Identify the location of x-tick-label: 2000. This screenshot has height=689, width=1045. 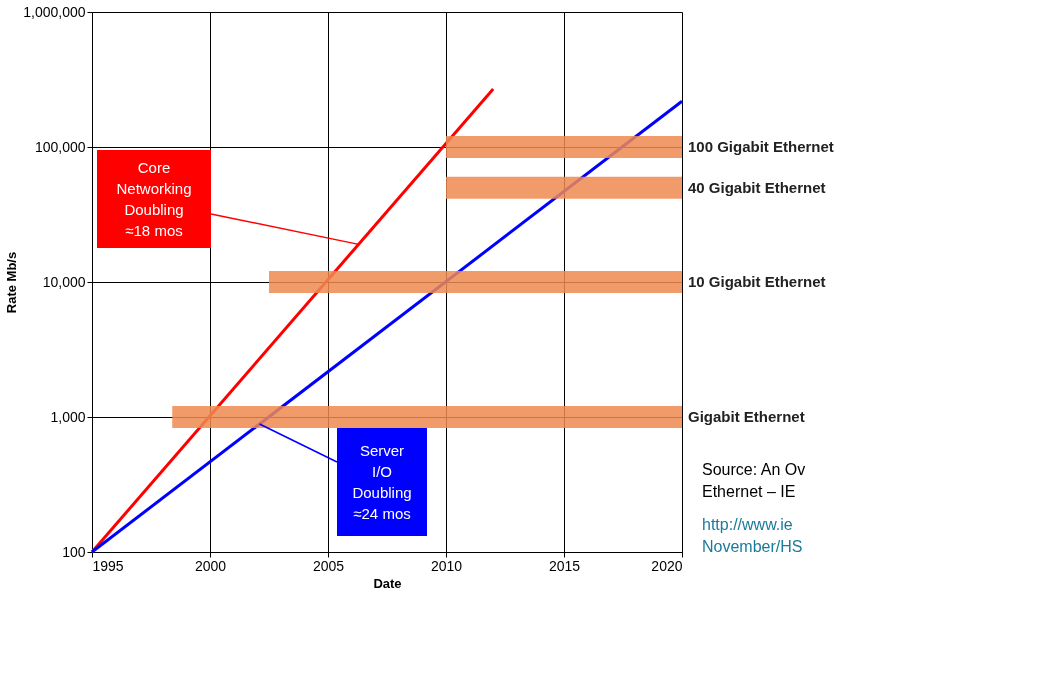
(210, 565).